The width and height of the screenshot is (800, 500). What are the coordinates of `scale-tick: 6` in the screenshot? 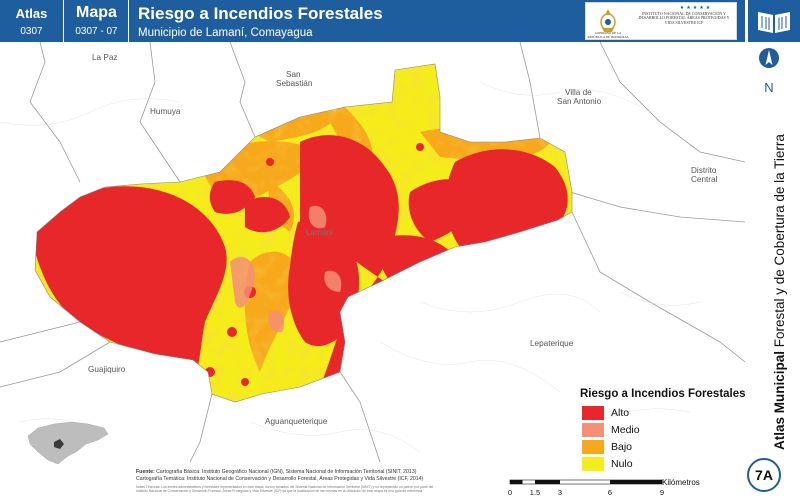 It's located at (610, 492).